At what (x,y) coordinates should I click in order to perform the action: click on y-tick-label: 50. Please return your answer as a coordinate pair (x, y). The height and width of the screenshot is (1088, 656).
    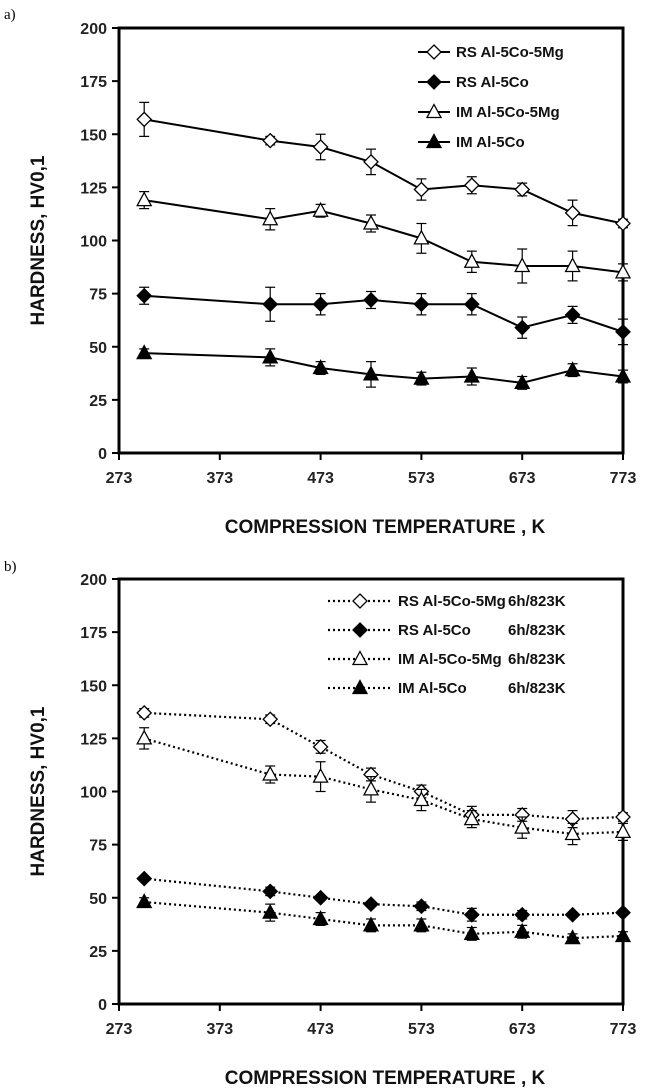
    Looking at the image, I should click on (98, 348).